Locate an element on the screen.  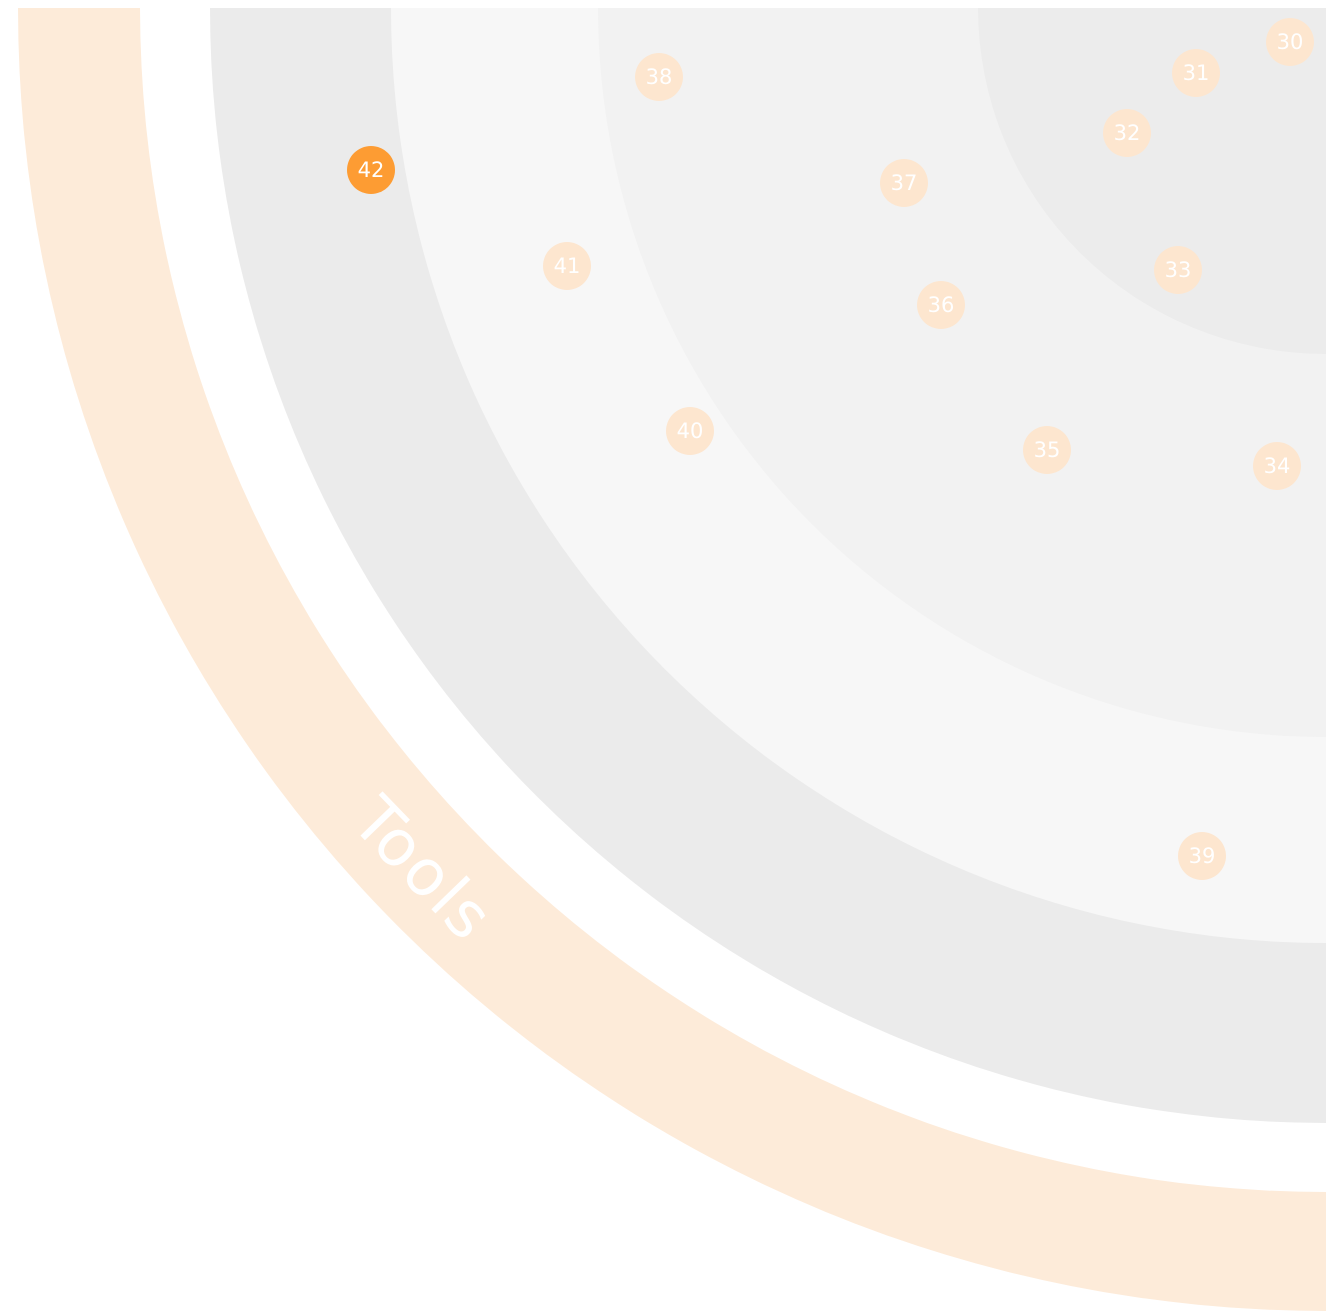
blip-35: 35 is located at coordinates (1047, 450).